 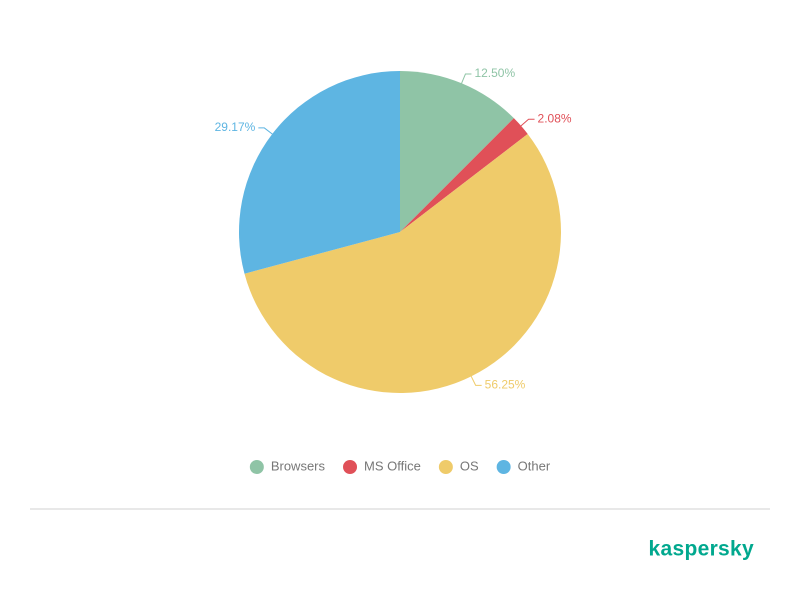 What do you see at coordinates (505, 385) in the screenshot?
I see `data-label: 56.25%` at bounding box center [505, 385].